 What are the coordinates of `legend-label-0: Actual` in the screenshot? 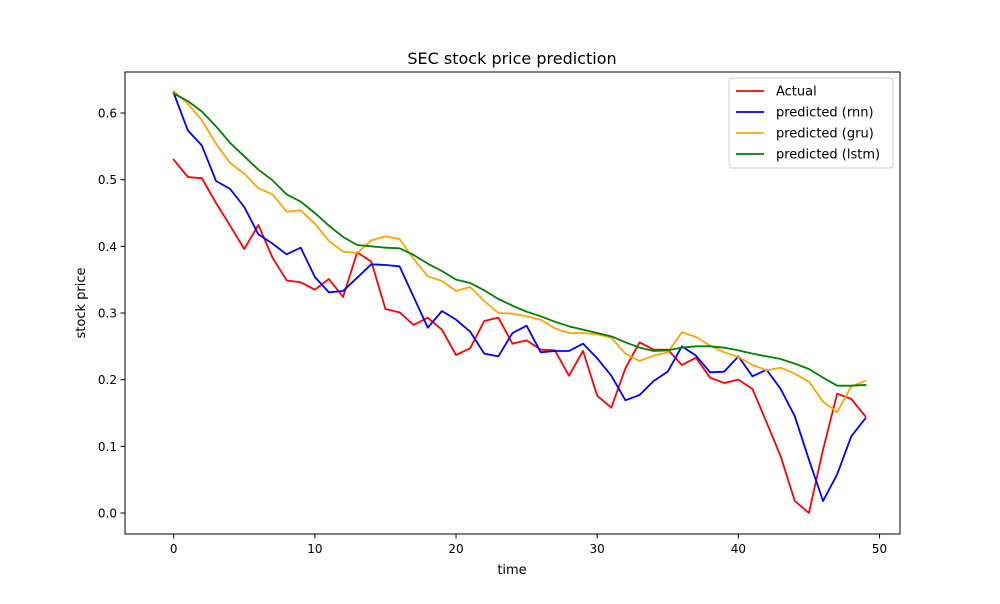 It's located at (796, 92).